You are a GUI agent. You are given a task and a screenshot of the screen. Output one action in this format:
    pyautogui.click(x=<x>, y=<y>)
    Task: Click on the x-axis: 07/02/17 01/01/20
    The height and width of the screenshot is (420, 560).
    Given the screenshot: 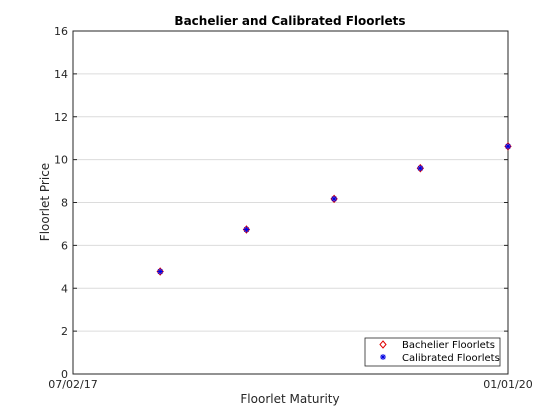 What is the action you would take?
    pyautogui.click(x=290, y=380)
    